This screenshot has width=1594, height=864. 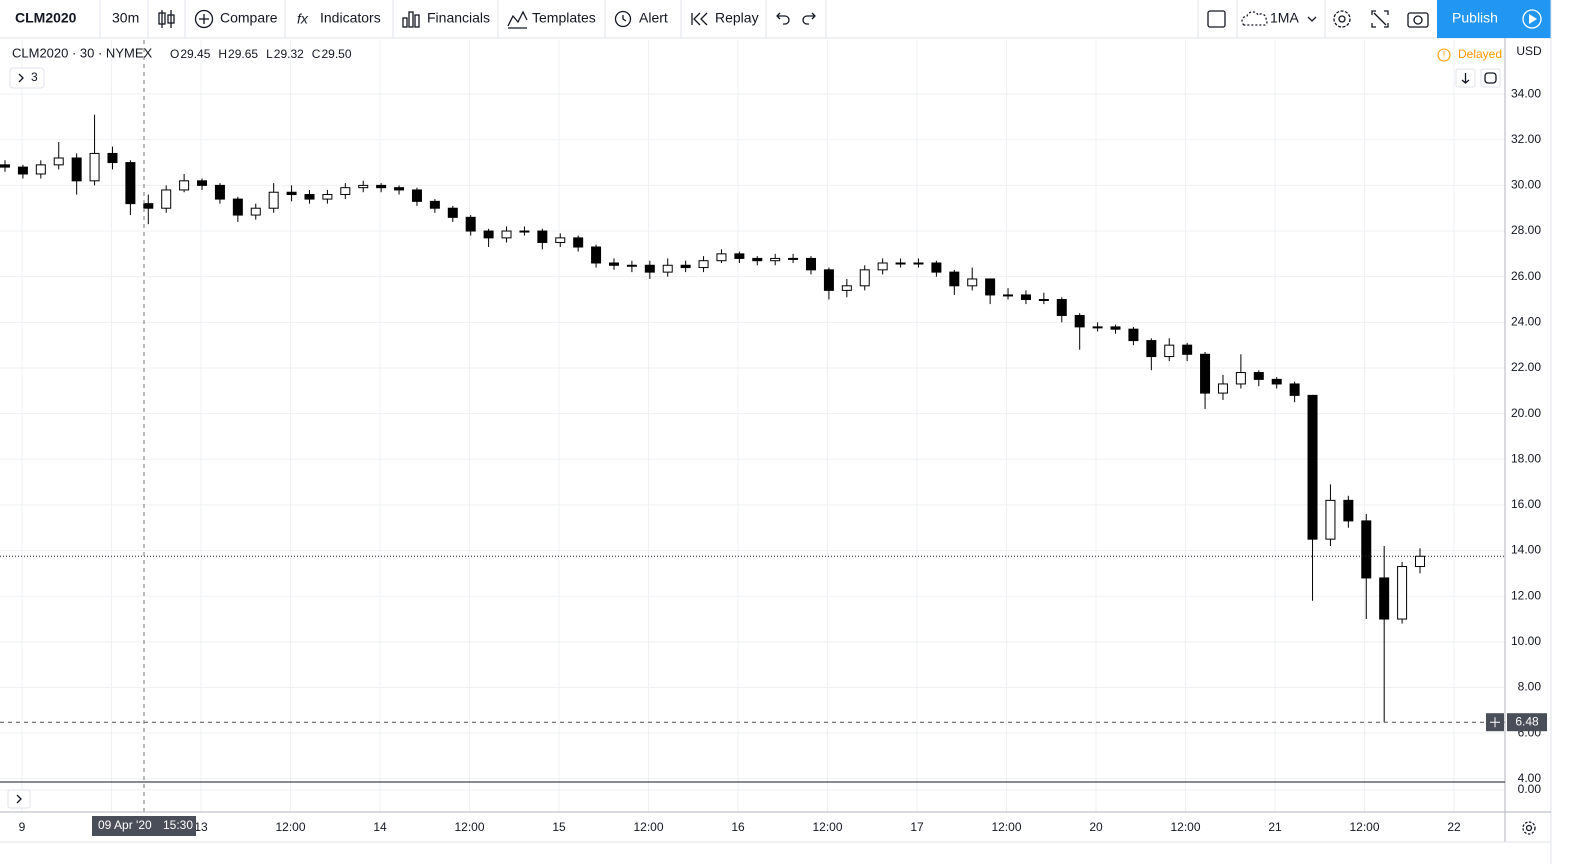 I want to click on reset-button, so click(x=1490, y=78).